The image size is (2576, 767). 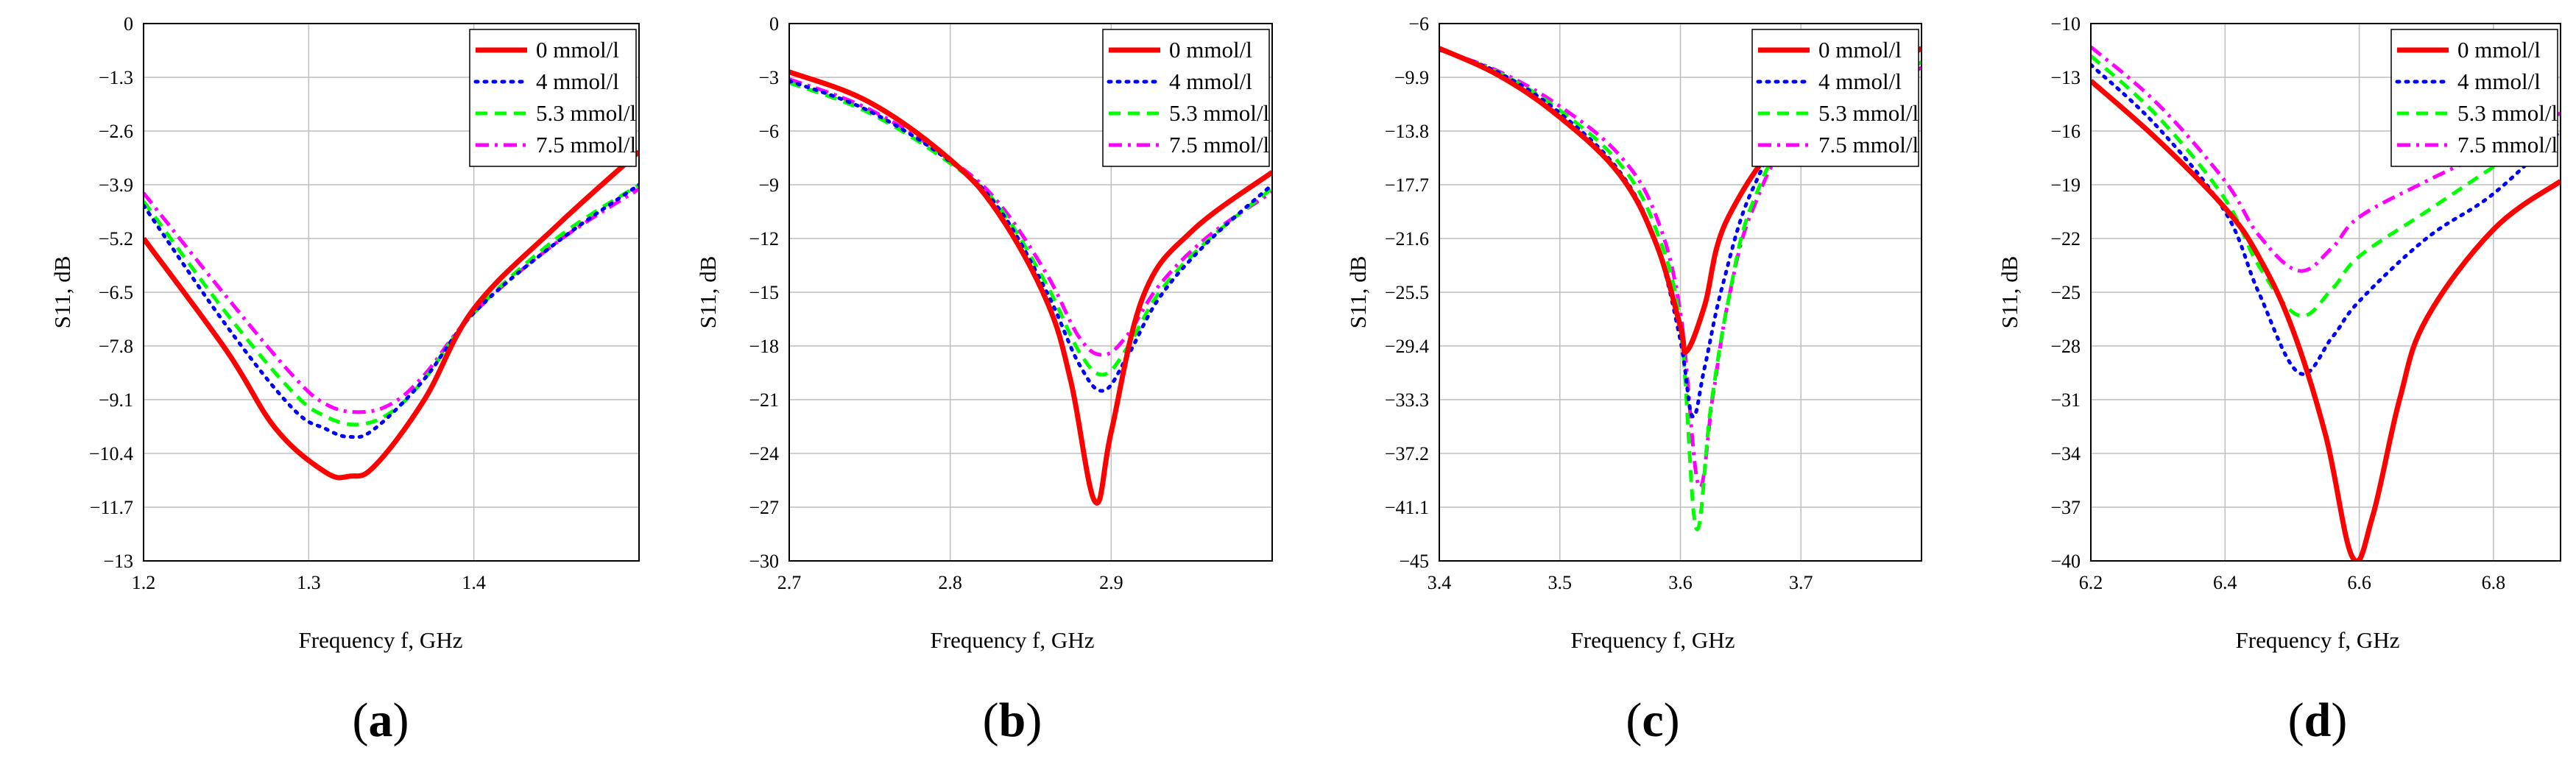 I want to click on y-tick-label: −1.3, so click(x=116, y=77).